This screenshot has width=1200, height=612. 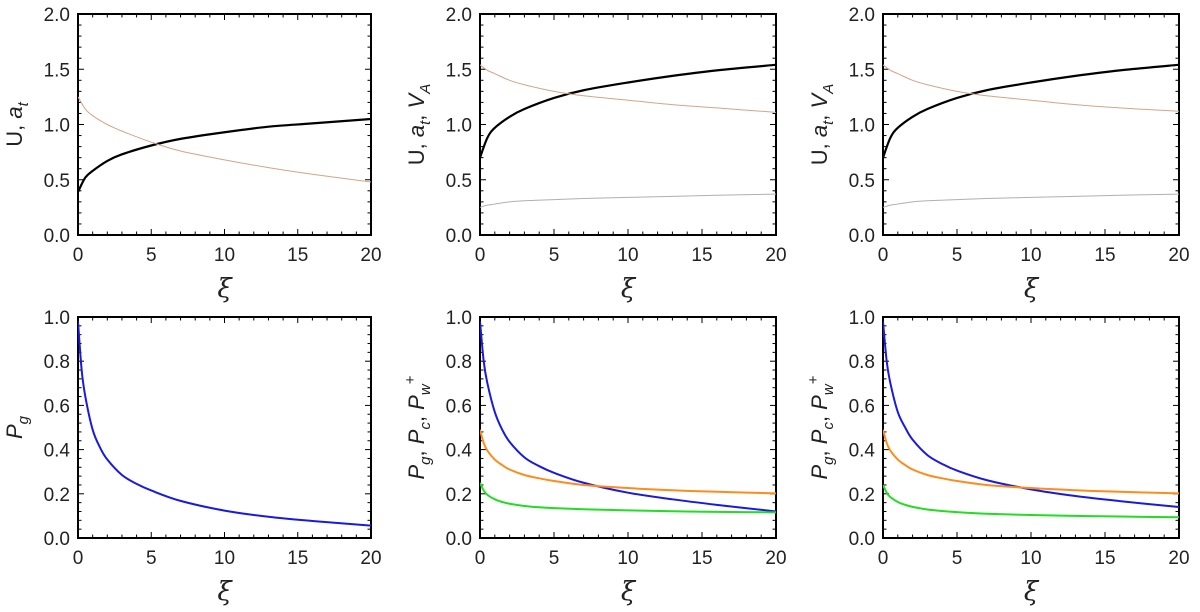 What do you see at coordinates (17, 123) in the screenshot?
I see `y-axis-label: U, at` at bounding box center [17, 123].